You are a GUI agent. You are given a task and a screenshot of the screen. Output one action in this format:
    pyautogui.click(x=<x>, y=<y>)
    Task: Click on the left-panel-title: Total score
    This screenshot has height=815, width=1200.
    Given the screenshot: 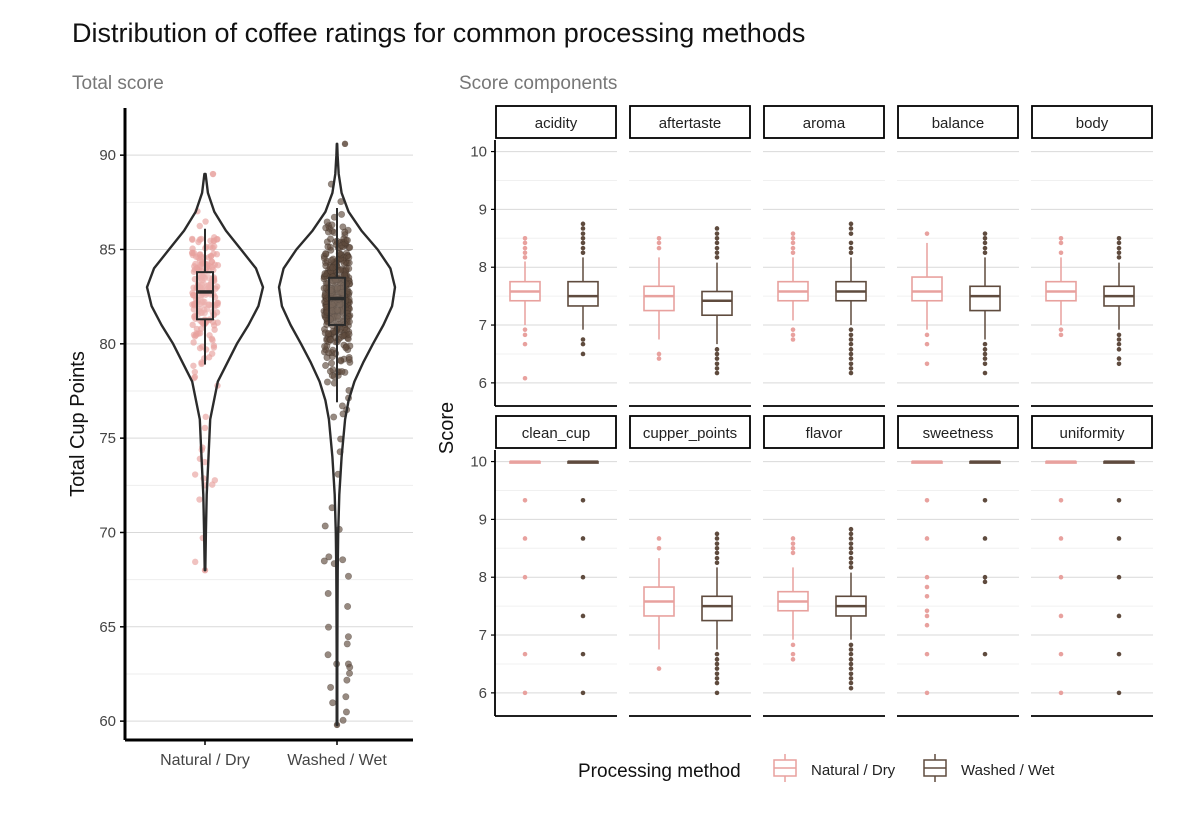 What is the action you would take?
    pyautogui.click(x=118, y=83)
    